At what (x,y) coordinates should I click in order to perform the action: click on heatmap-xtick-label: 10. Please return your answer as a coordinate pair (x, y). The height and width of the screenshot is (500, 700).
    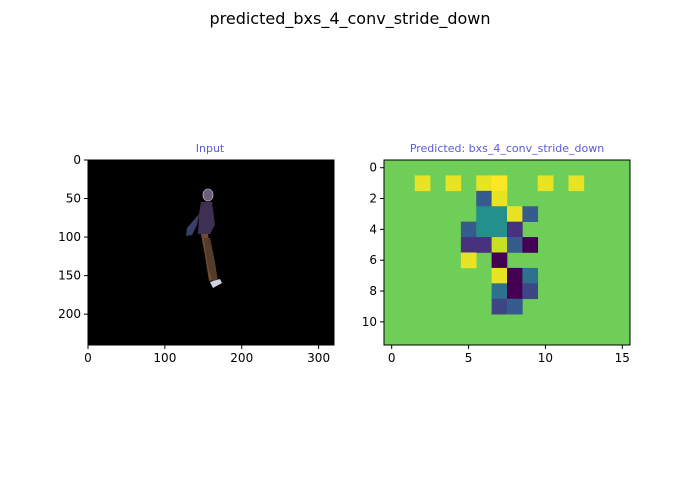
    Looking at the image, I should click on (545, 358).